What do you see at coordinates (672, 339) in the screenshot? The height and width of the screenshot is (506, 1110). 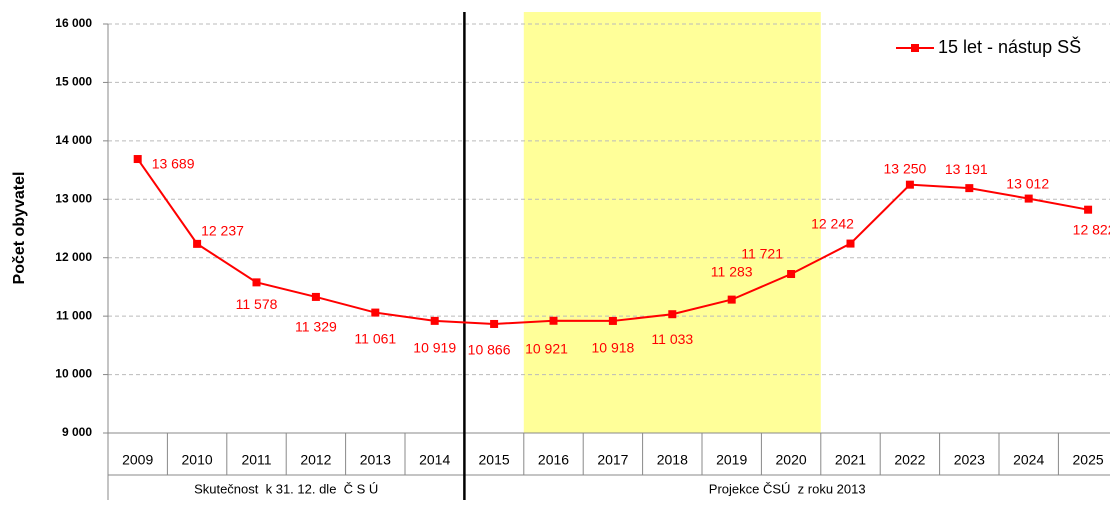 I see `data-label: 11 033` at bounding box center [672, 339].